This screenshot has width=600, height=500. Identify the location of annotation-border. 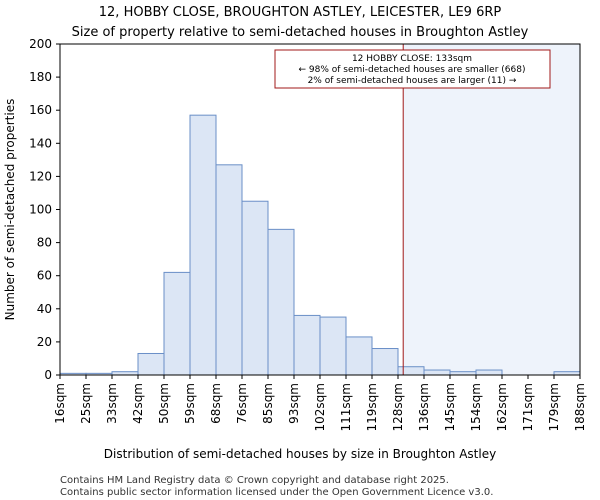
(412, 69).